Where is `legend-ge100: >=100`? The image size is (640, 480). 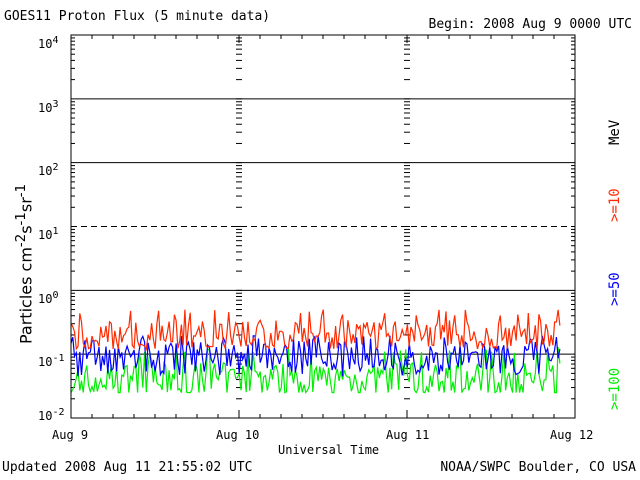
legend-ge100: >=100 is located at coordinates (615, 388).